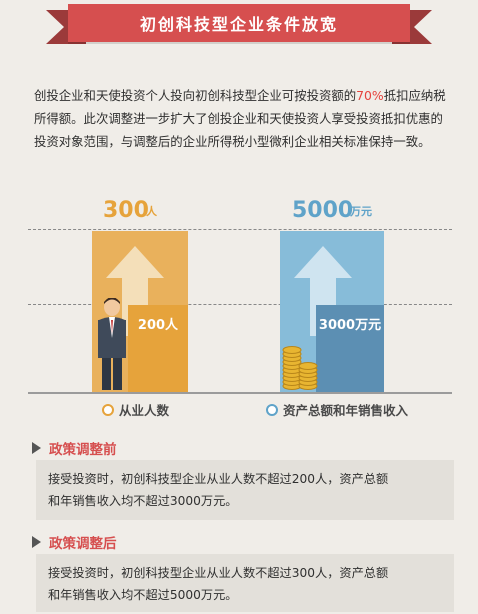 The width and height of the screenshot is (478, 614). I want to click on assets-new-unit: 万元, so click(361, 211).